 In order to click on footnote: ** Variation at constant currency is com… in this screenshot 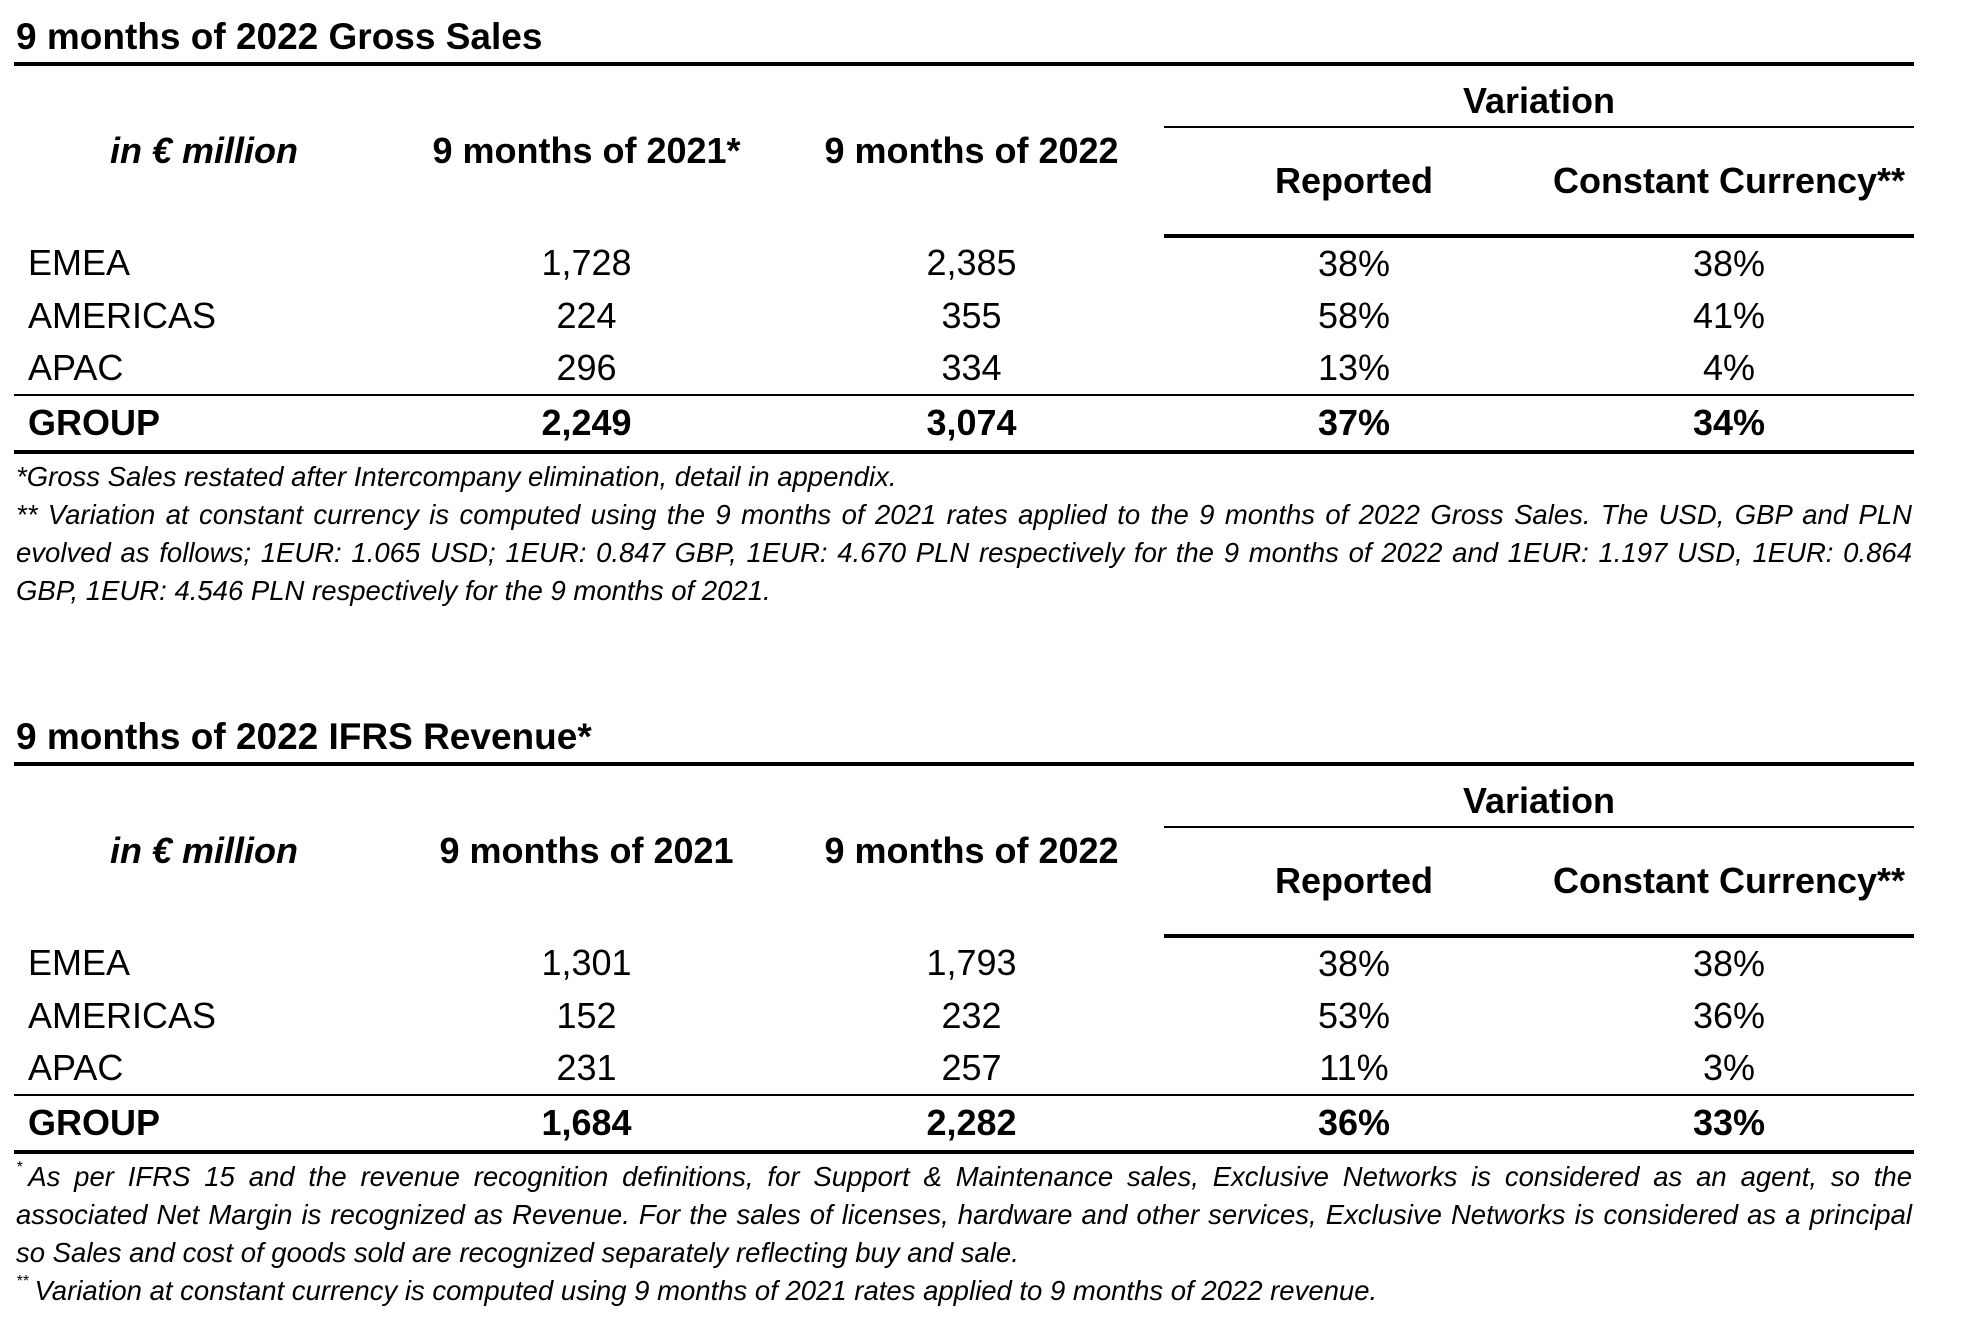, I will do `click(964, 552)`.